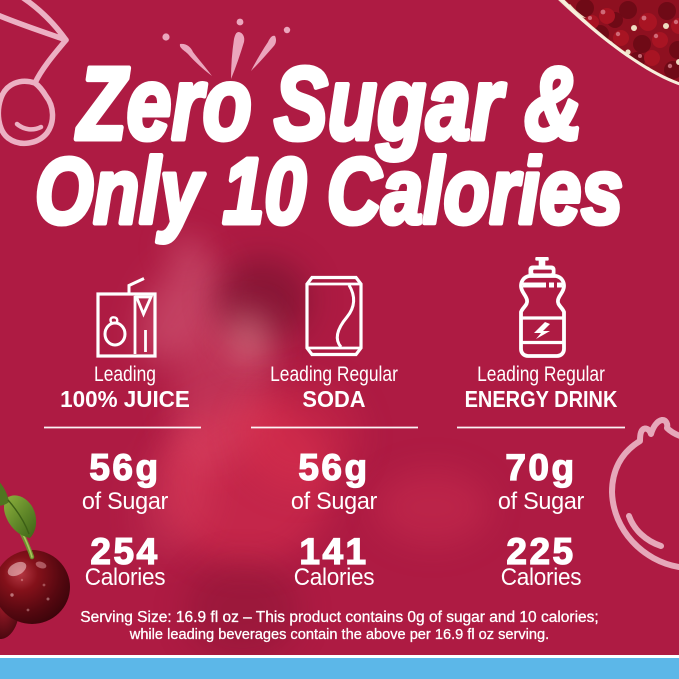 This screenshot has height=679, width=679. I want to click on svg-text: Zero Sugar &, so click(328, 103).